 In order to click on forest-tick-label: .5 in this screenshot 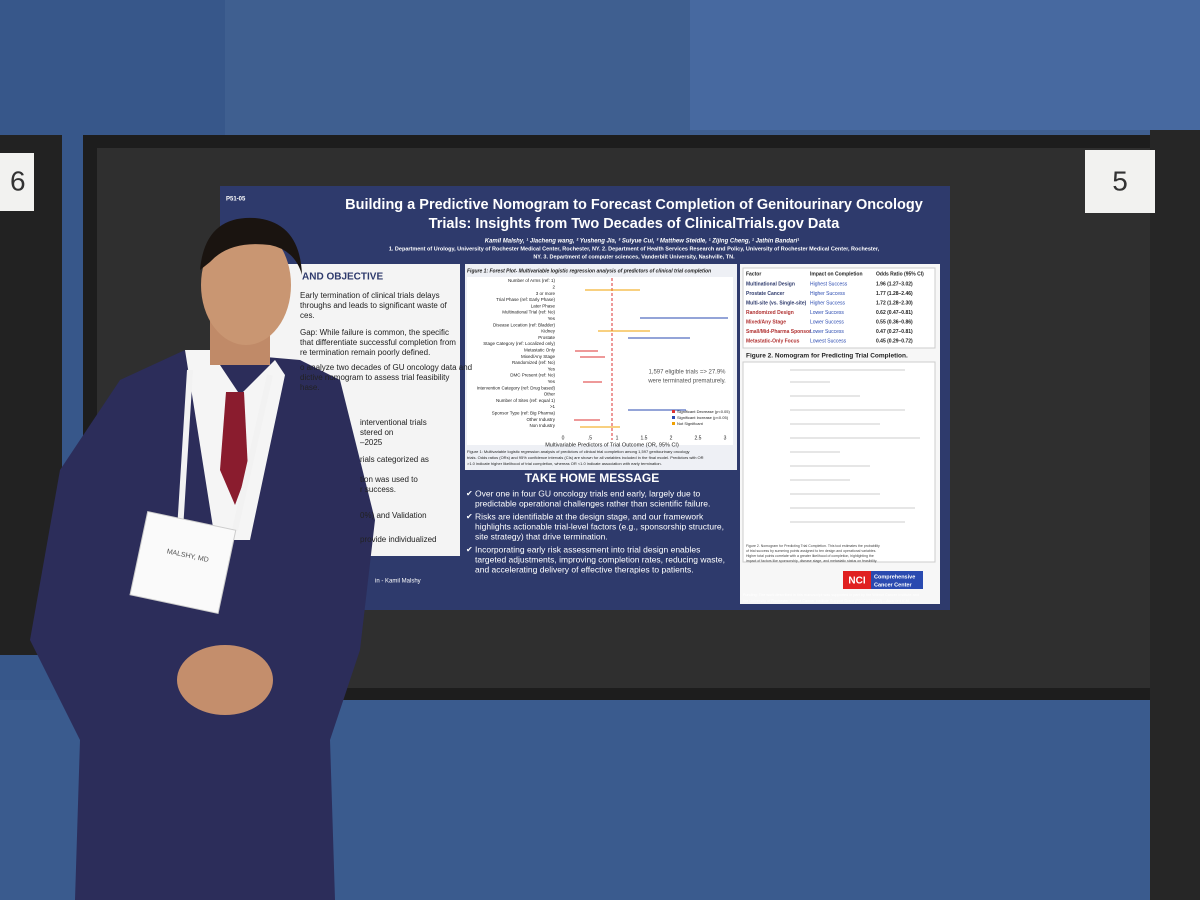, I will do `click(590, 438)`.